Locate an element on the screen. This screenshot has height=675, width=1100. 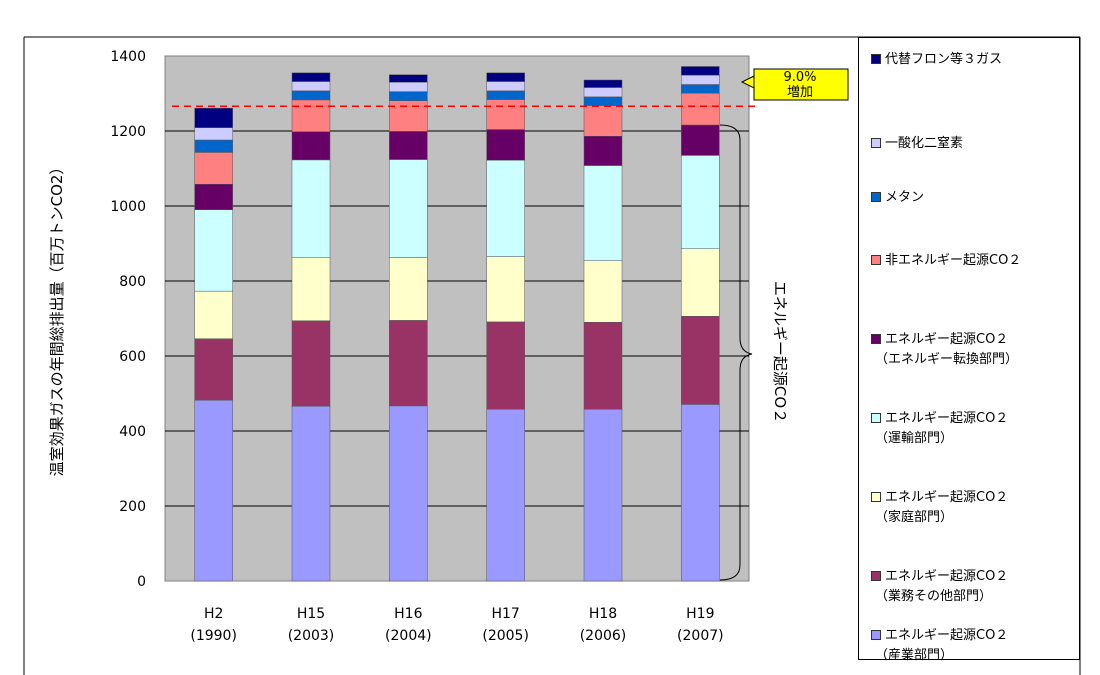
legend-item: エネルギー起源CO２ （家庭部門） is located at coordinates (939, 508).